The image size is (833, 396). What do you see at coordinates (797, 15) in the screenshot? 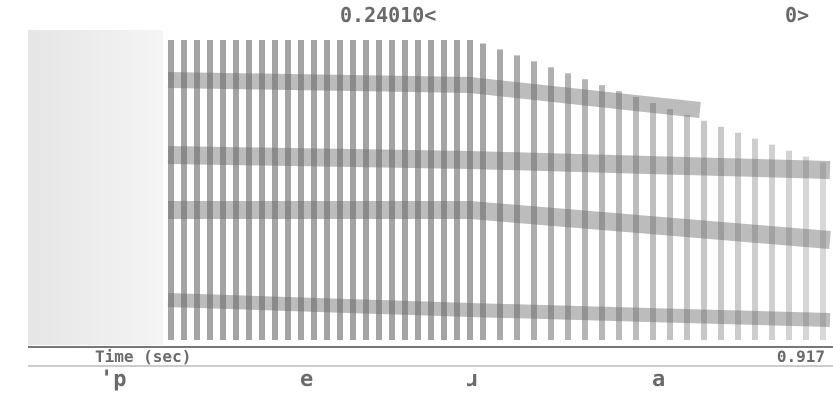
I see `cursor-index: 0>` at bounding box center [797, 15].